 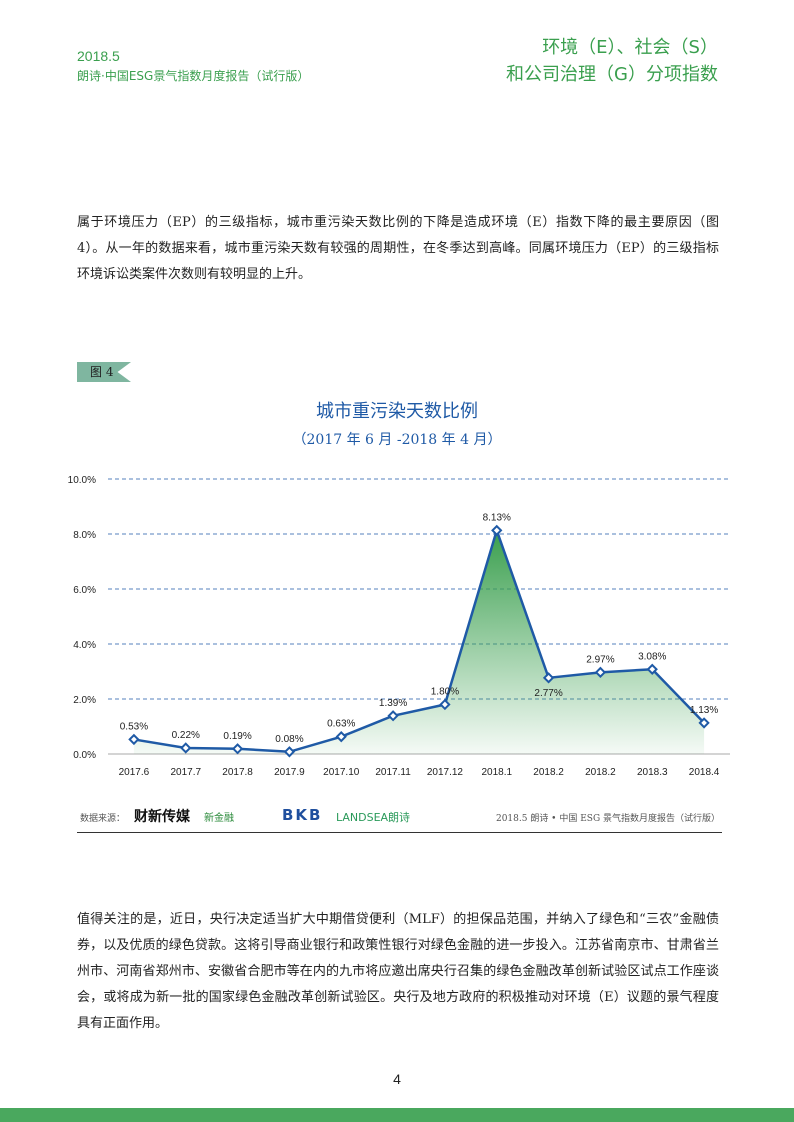 What do you see at coordinates (84, 645) in the screenshot?
I see `y-tick-label: 4.0%` at bounding box center [84, 645].